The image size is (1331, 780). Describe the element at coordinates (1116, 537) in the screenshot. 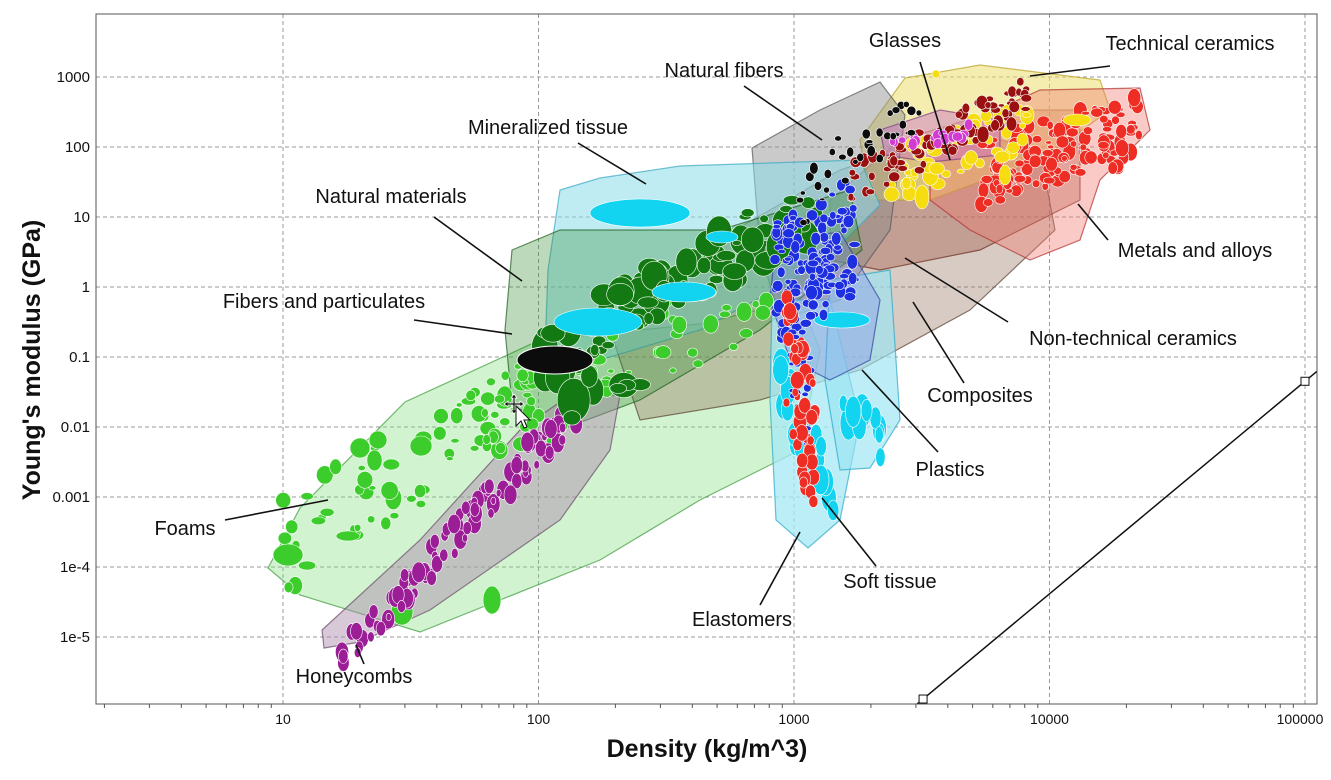

I see `guide-line` at that location.